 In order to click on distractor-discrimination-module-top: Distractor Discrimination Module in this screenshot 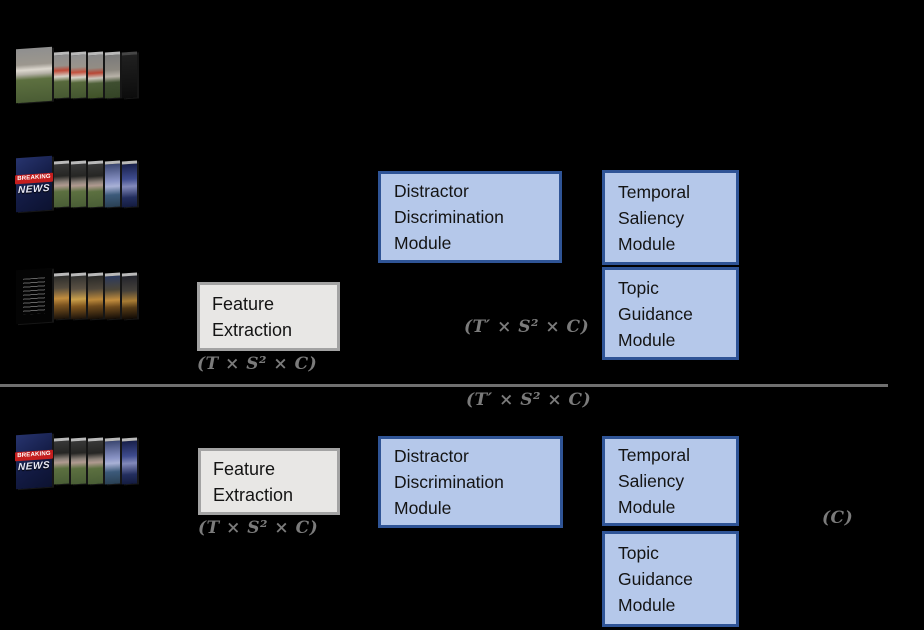, I will do `click(470, 217)`.